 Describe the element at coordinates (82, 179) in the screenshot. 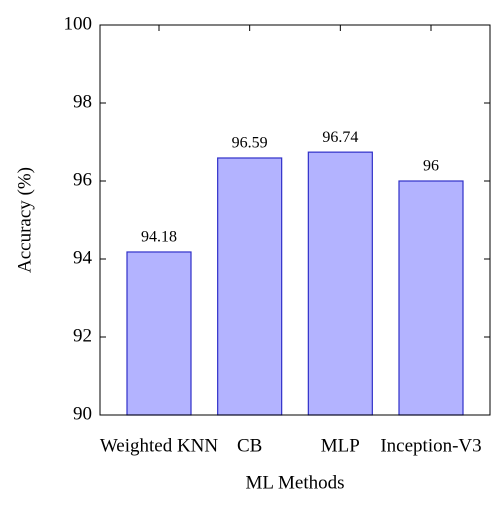

I see `y-tick-label: 96` at that location.